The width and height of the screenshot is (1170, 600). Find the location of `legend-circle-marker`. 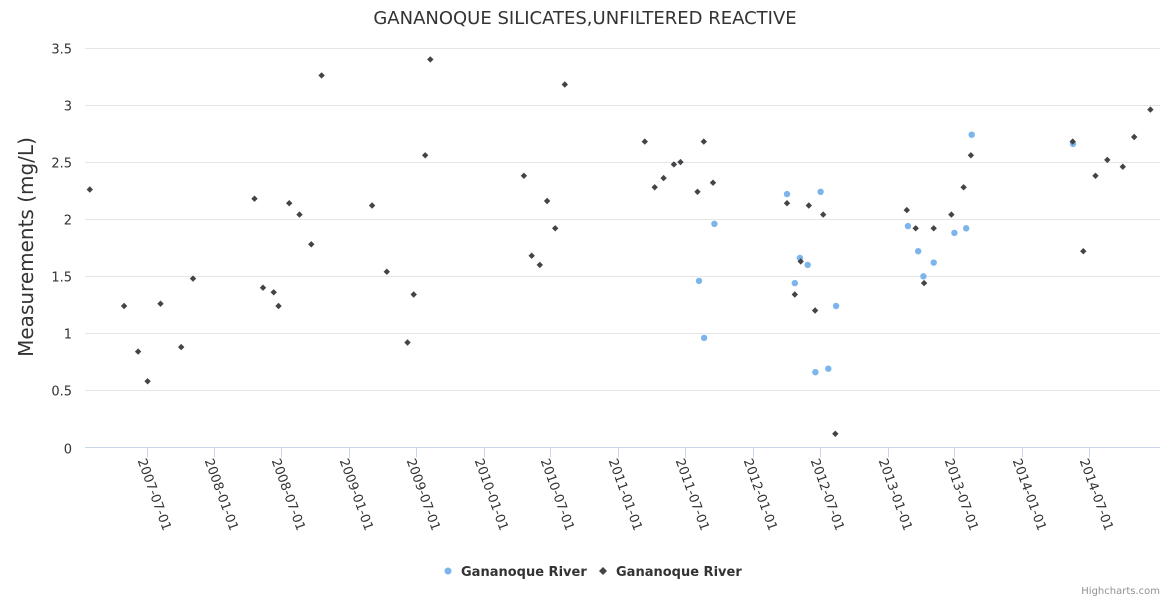

legend-circle-marker is located at coordinates (448, 571).